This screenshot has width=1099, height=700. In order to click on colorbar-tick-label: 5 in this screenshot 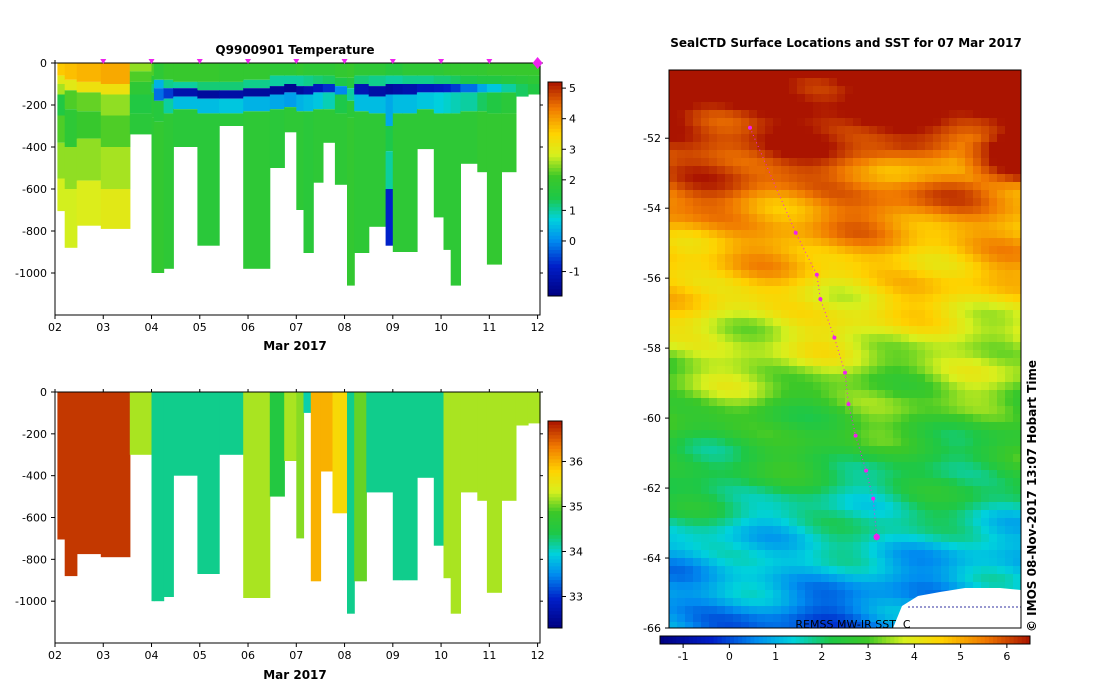, I will do `click(572, 88)`.